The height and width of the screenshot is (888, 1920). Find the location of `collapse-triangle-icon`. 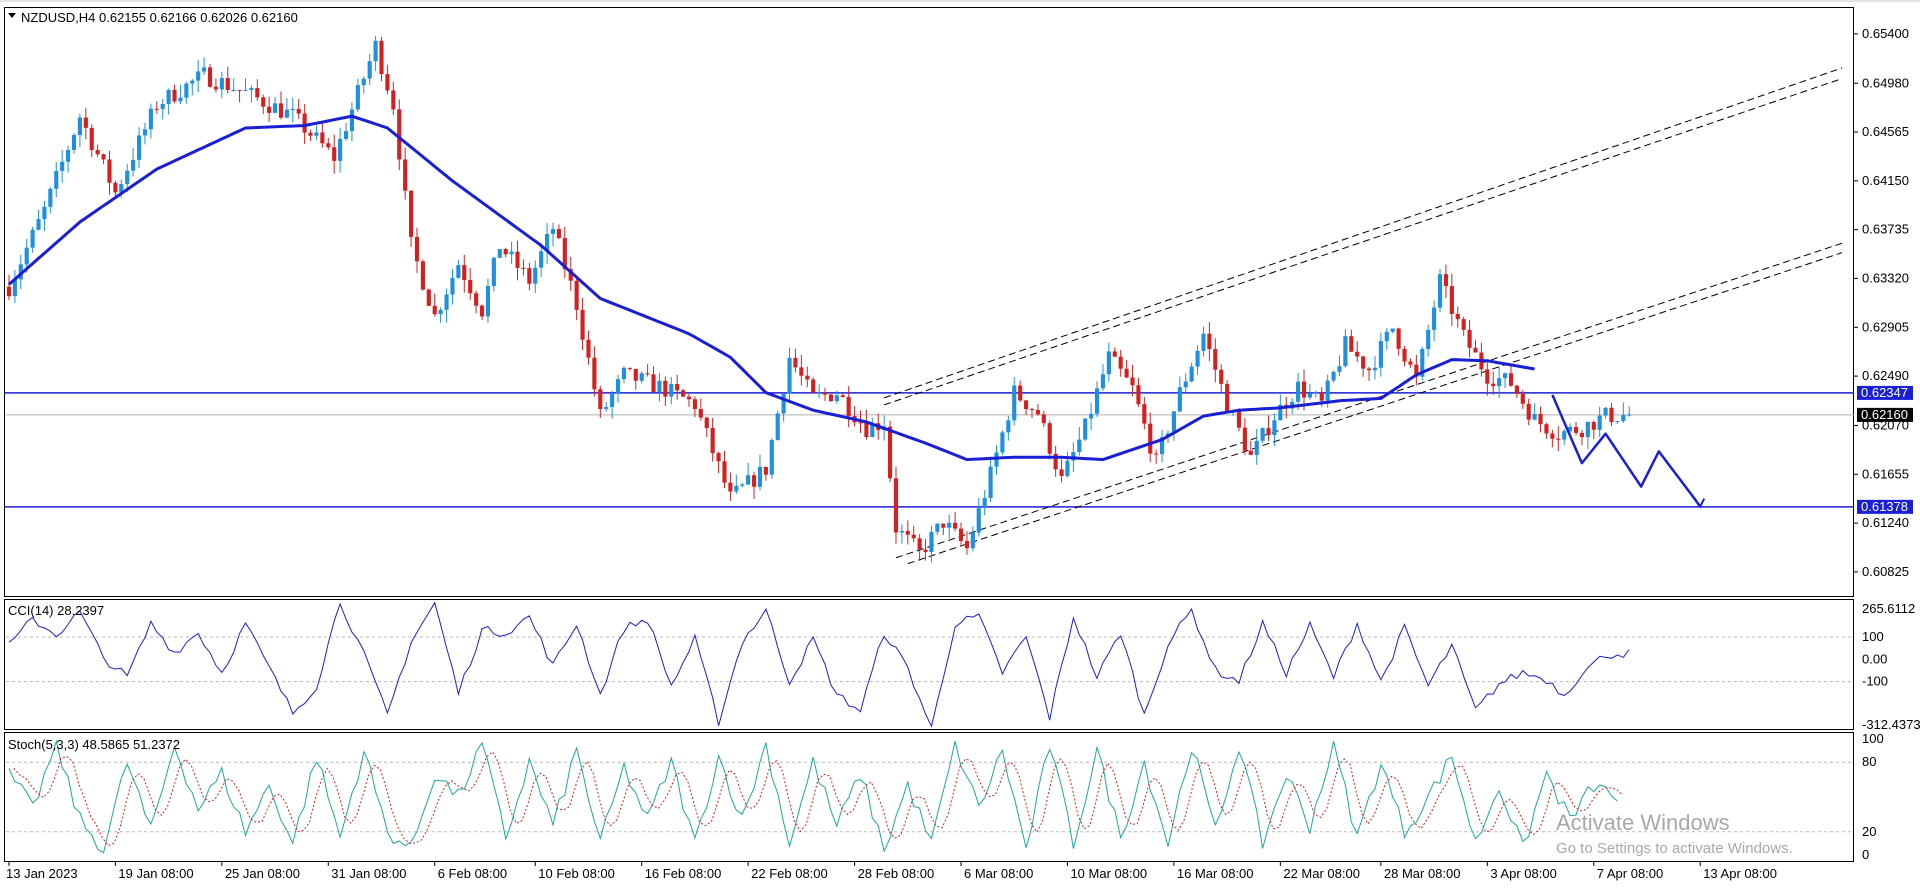

collapse-triangle-icon is located at coordinates (12, 15).